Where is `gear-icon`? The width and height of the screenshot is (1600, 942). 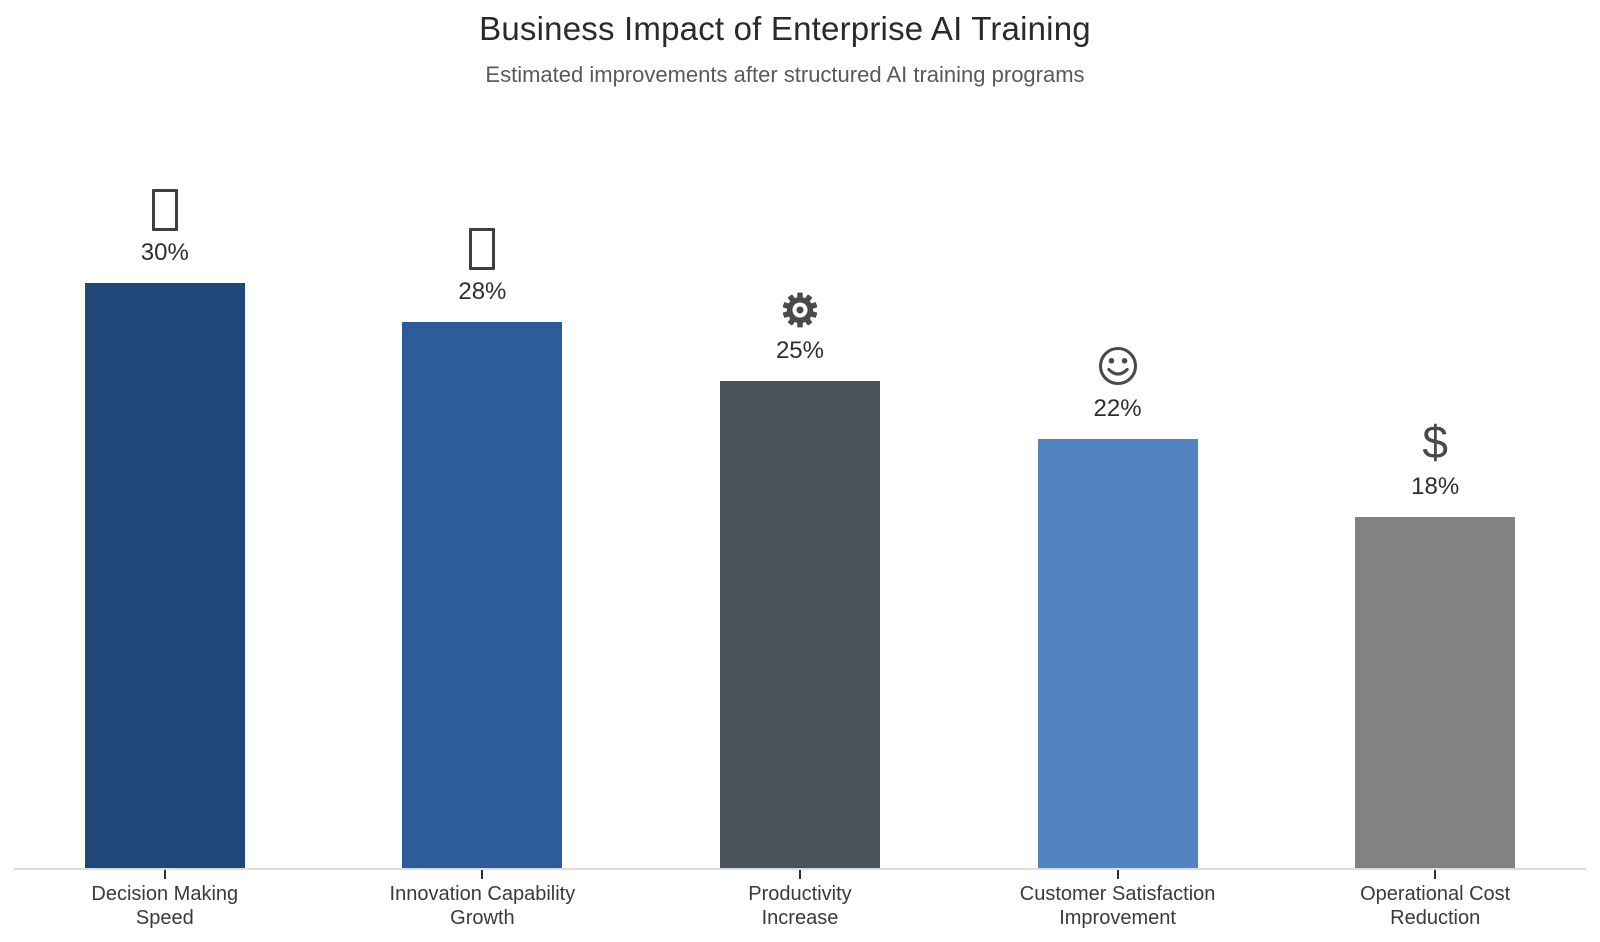
gear-icon is located at coordinates (800, 309).